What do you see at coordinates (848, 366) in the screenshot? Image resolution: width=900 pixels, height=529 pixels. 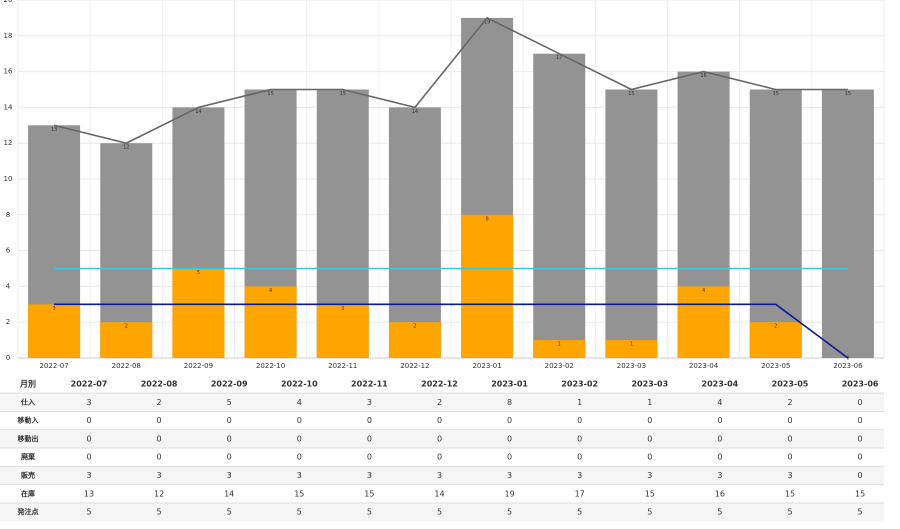 I see `x-tick-label: 2023-06` at bounding box center [848, 366].